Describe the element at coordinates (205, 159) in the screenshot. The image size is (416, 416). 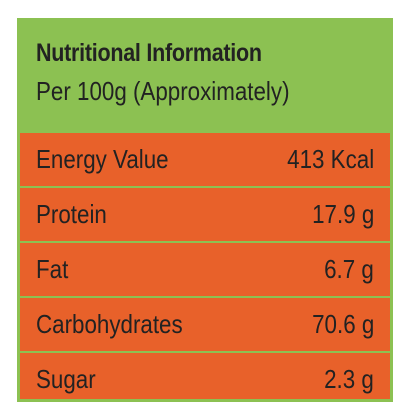
I see `nutrient-row-energy: Energy Value 413 Kcal` at that location.